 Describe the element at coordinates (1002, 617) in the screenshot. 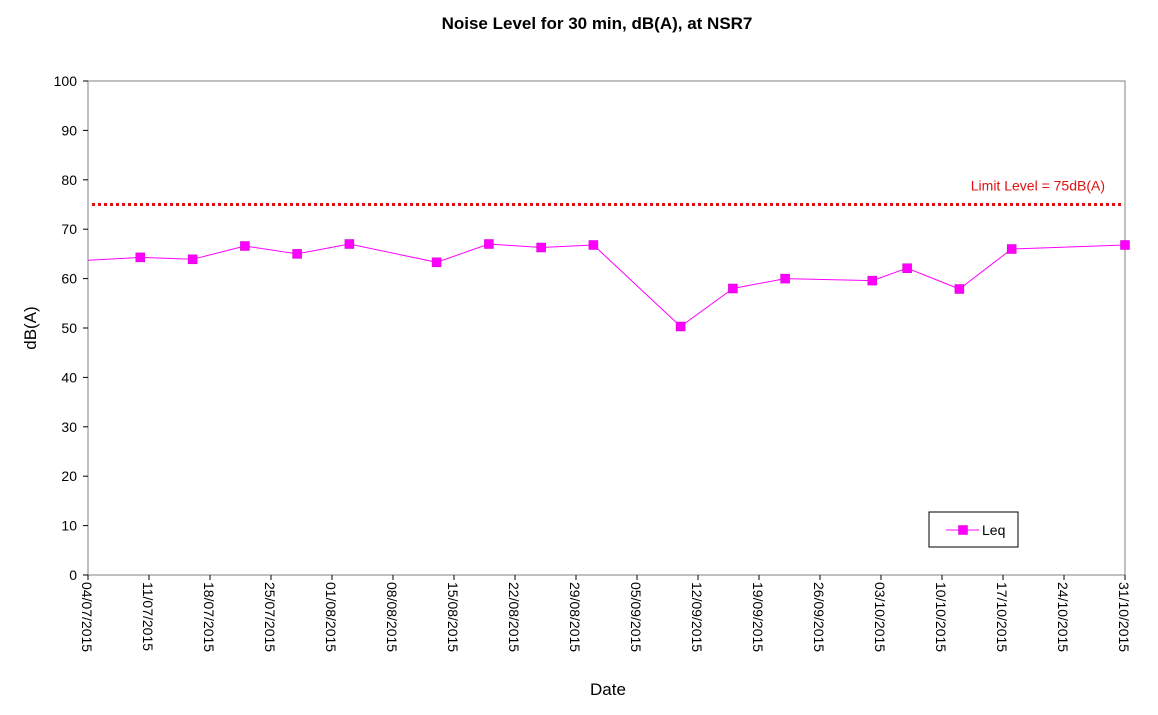

I see `x-tick-label: 17/10/2015` at that location.